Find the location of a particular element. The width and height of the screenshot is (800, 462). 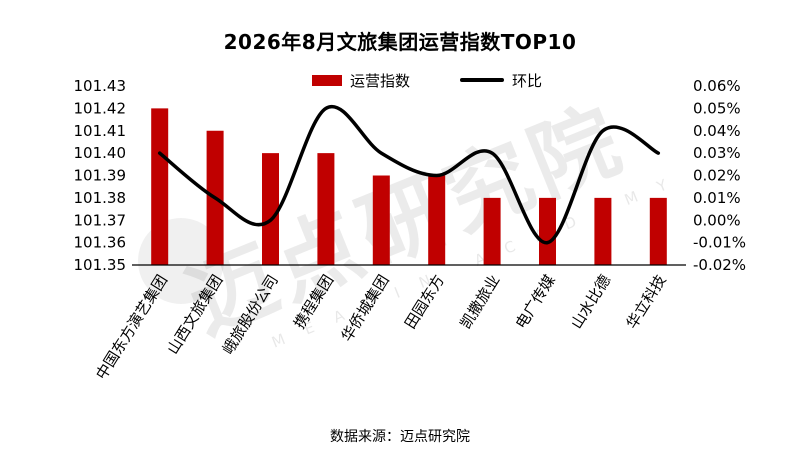

legend-item-line: 环比 is located at coordinates (501, 80).